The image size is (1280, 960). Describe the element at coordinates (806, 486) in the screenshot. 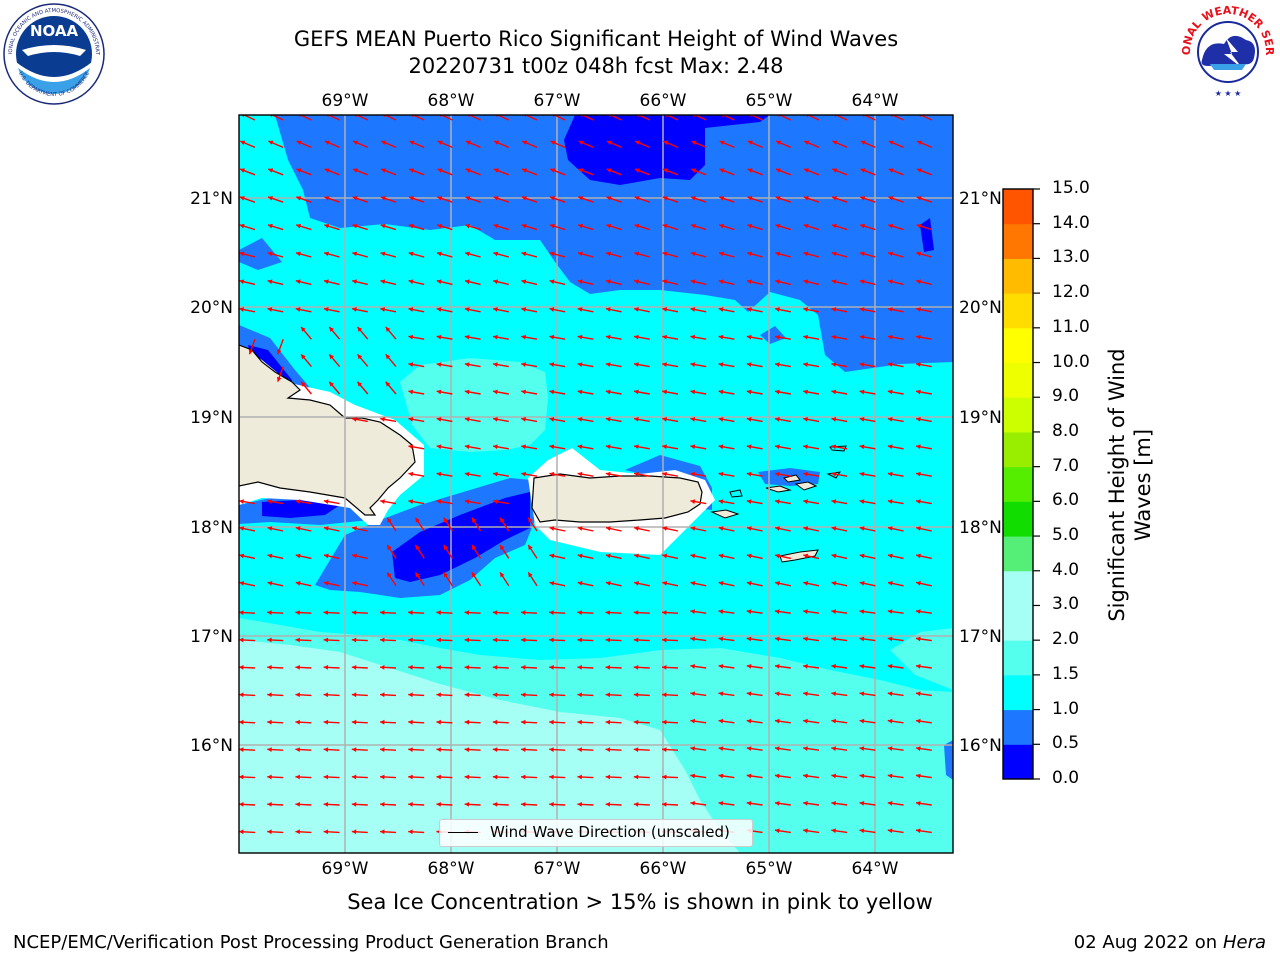

I see `island-st-john` at that location.